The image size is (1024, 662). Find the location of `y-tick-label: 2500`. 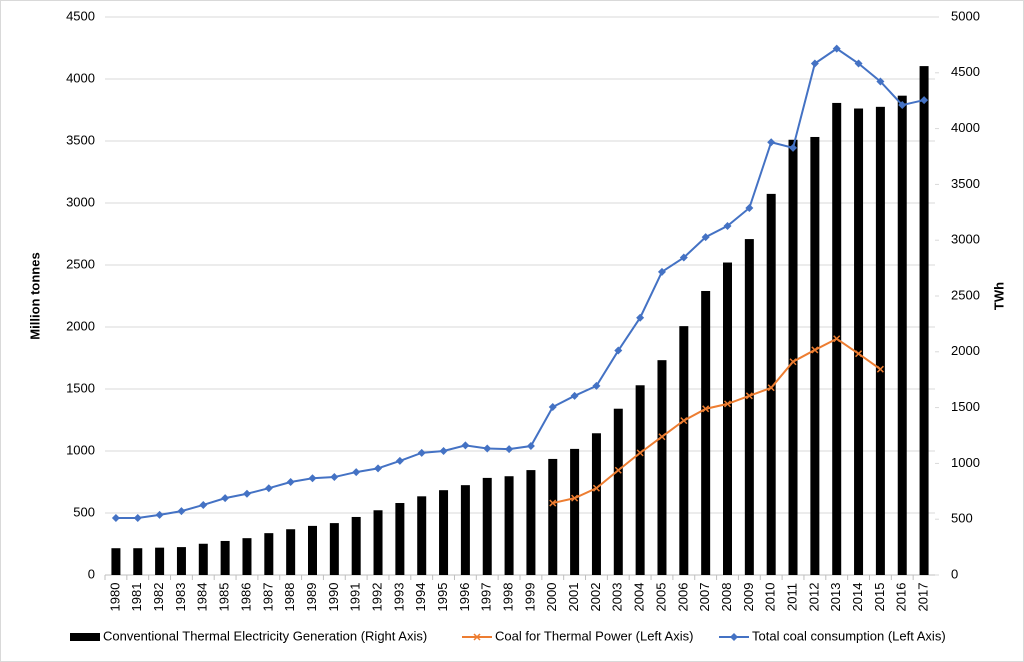

y-tick-label: 2500 is located at coordinates (80, 263).